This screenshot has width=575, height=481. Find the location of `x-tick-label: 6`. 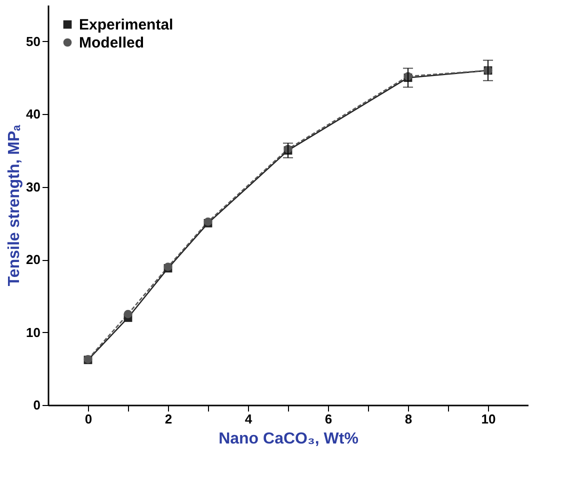

x-tick-label: 6 is located at coordinates (328, 419).